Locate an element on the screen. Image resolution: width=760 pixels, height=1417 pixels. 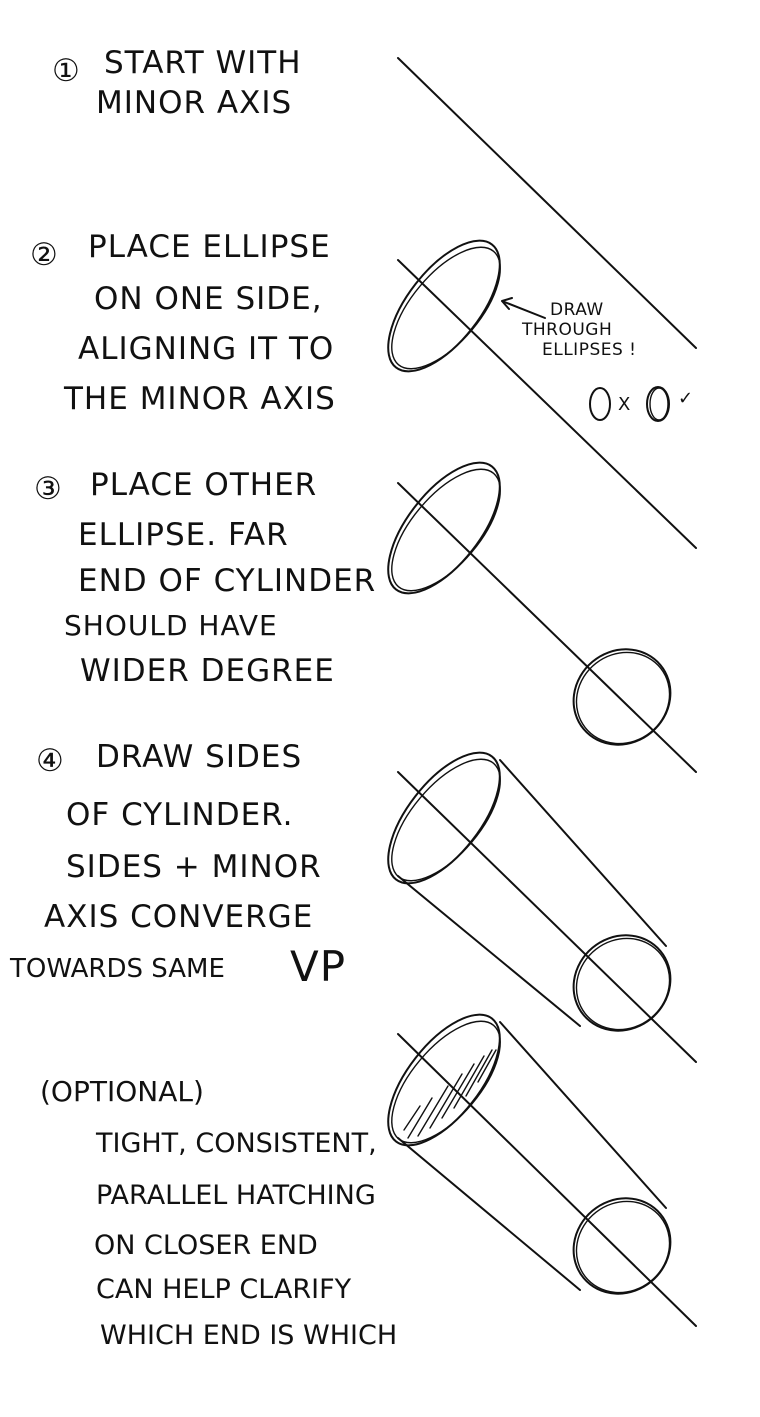
step-4-line-5: TOWARDS SAME is located at coordinates (117, 969).